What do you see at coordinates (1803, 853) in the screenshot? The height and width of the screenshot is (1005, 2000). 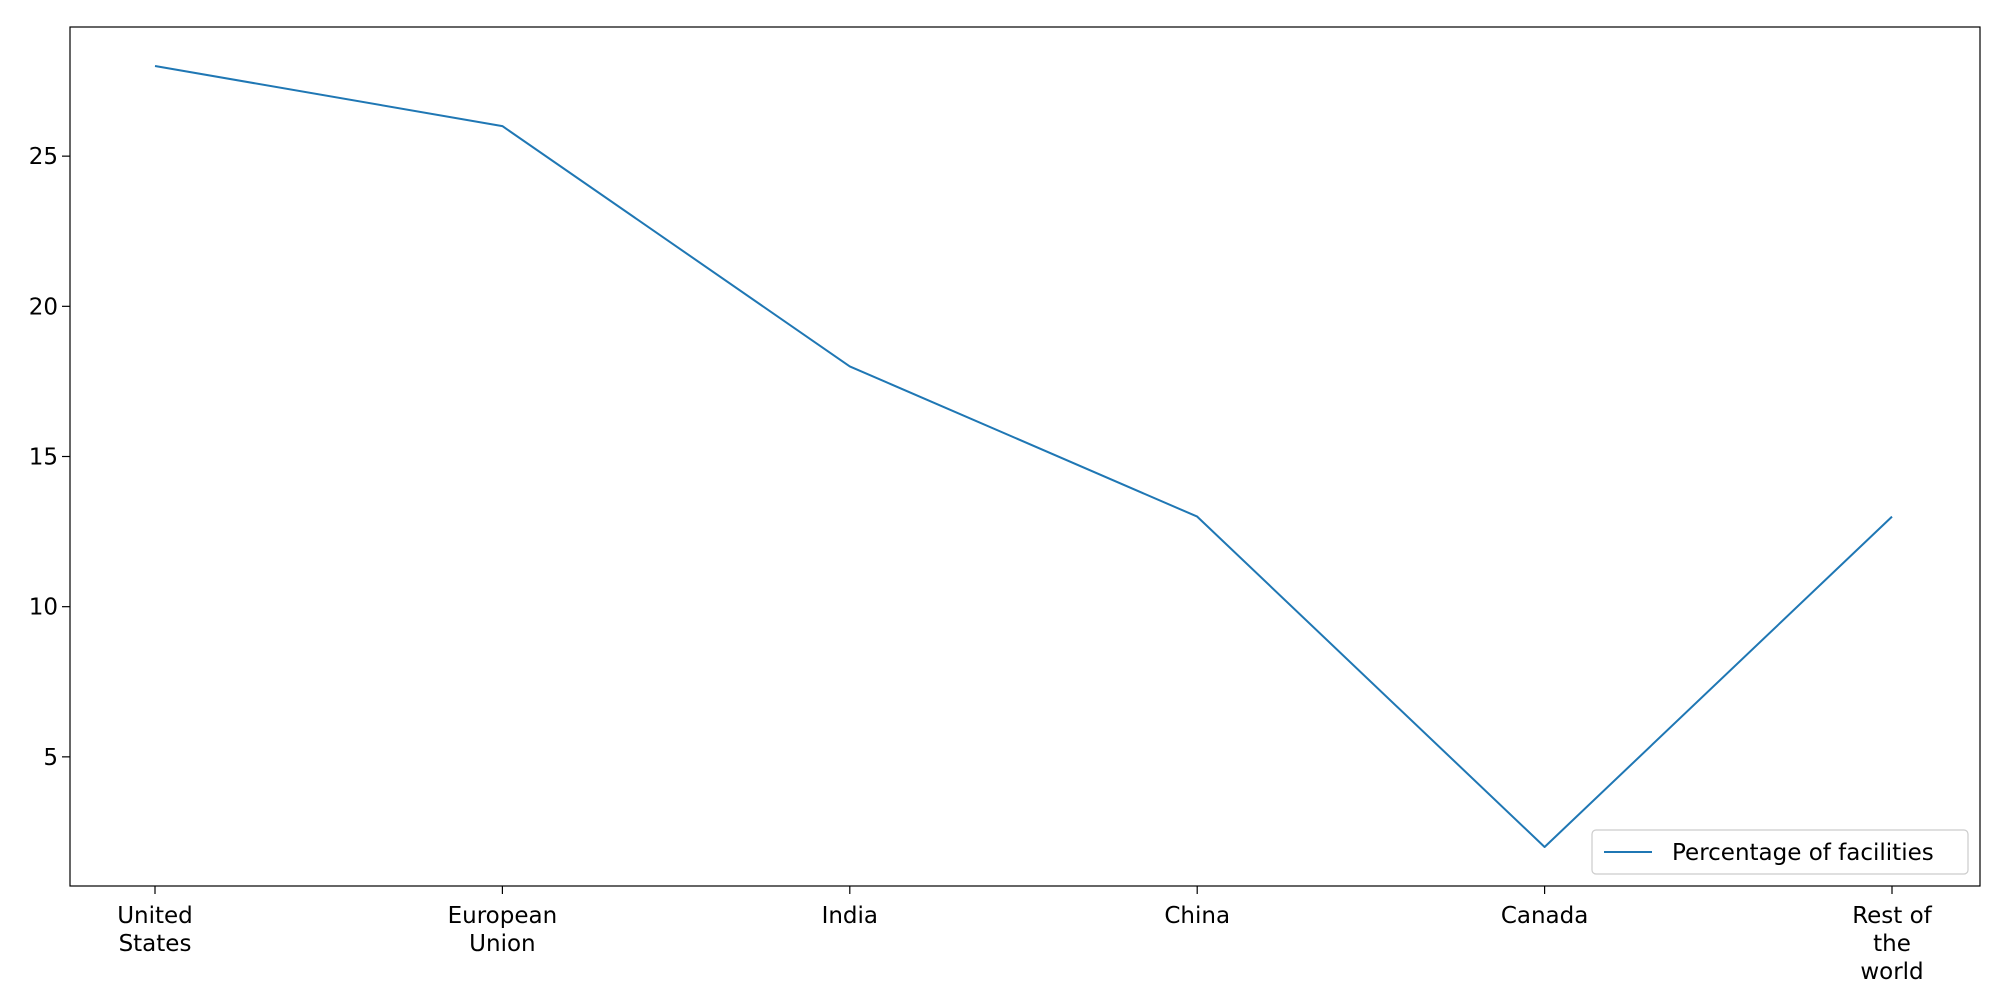 I see `legend-label: Percentage of facilities` at bounding box center [1803, 853].